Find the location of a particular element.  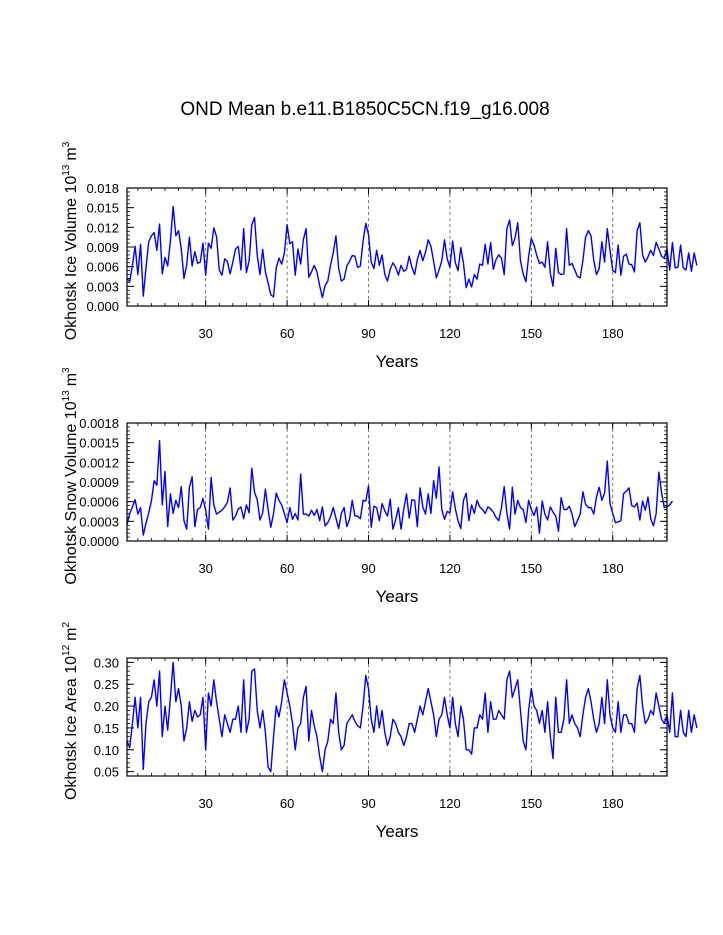

y-tick-label: 0.0006 is located at coordinates (99, 502).